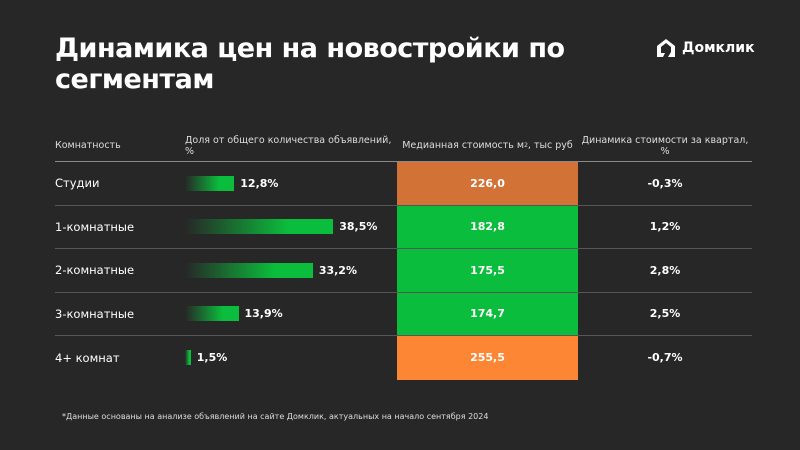  What do you see at coordinates (291, 314) in the screenshot?
I see `share-cell: 13,9%` at bounding box center [291, 314].